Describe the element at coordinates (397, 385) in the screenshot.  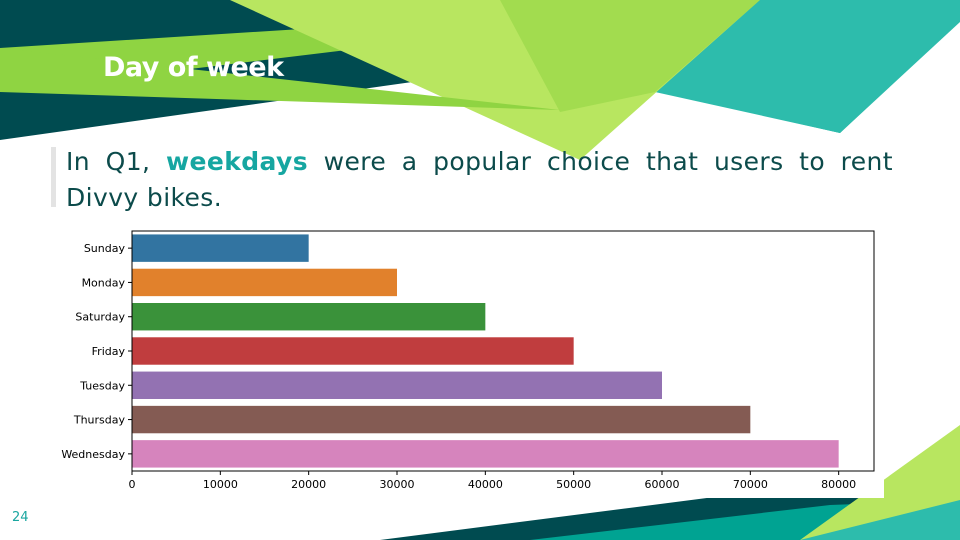
I see `bar-tuesday` at that location.